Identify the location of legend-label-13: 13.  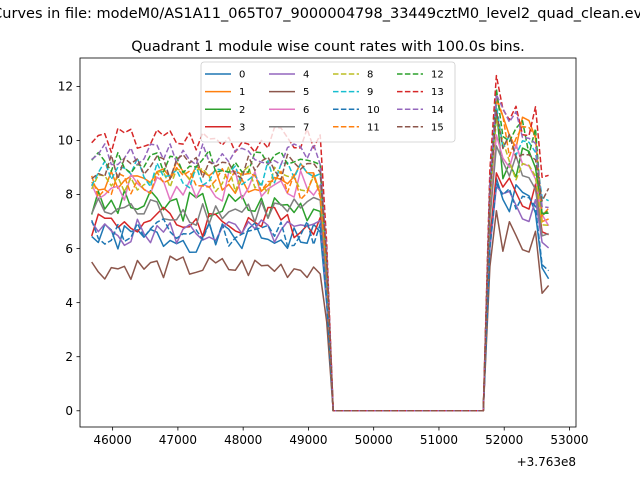
(437, 92).